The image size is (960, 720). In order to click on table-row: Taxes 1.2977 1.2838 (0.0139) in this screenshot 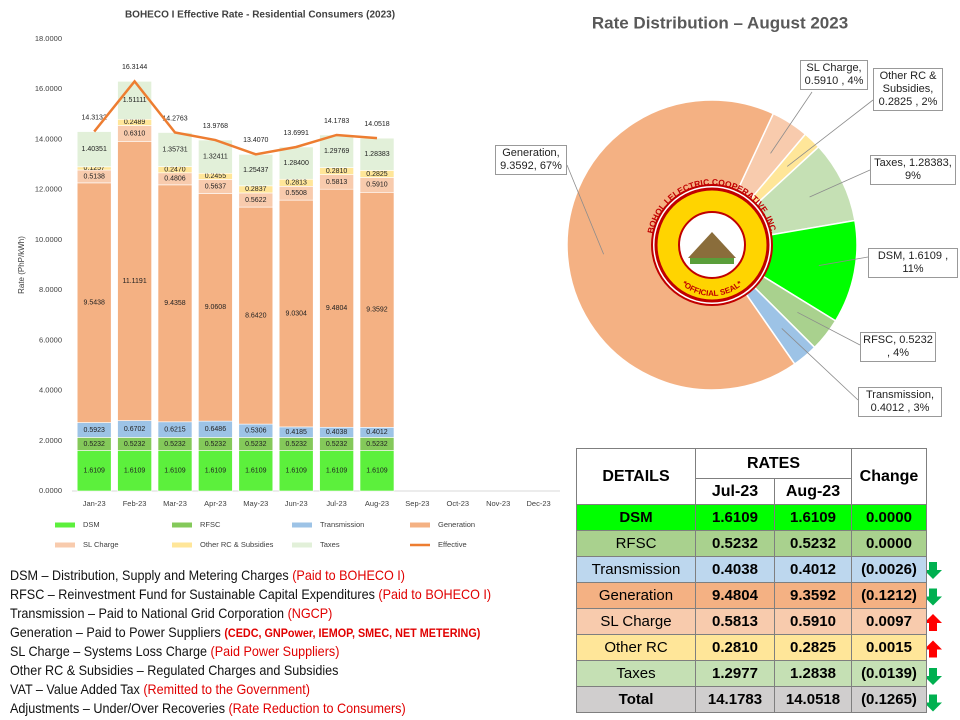, I will do `click(751, 673)`.